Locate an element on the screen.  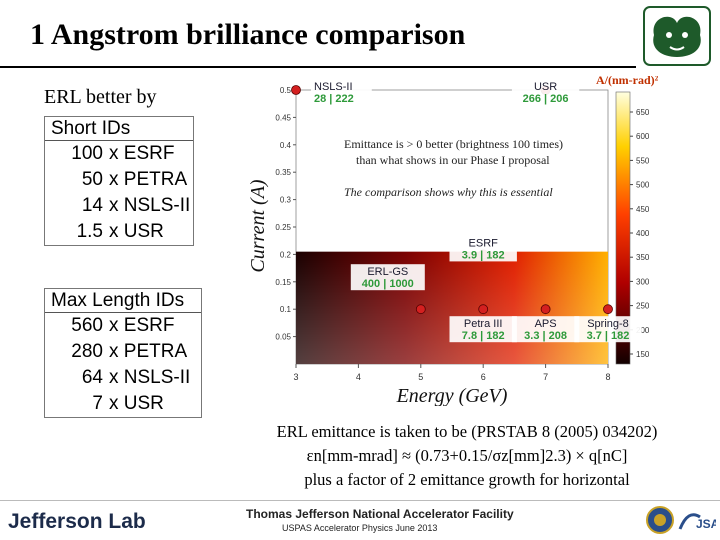
short-ids-header: Short IDs is located at coordinates (119, 129).